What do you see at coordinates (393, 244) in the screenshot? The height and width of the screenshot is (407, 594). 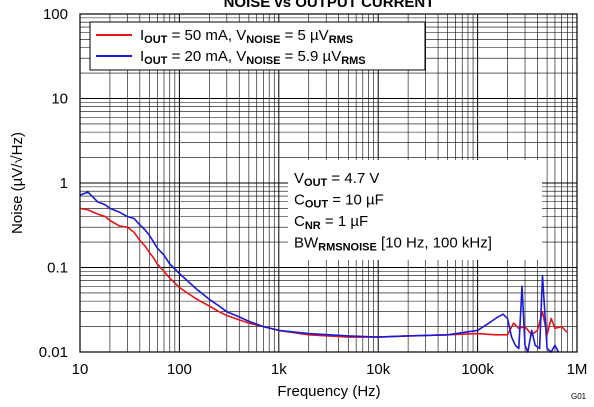 I see `annotation-line: BWRMSNOISE [10 Hz, 100 kHz]` at bounding box center [393, 244].